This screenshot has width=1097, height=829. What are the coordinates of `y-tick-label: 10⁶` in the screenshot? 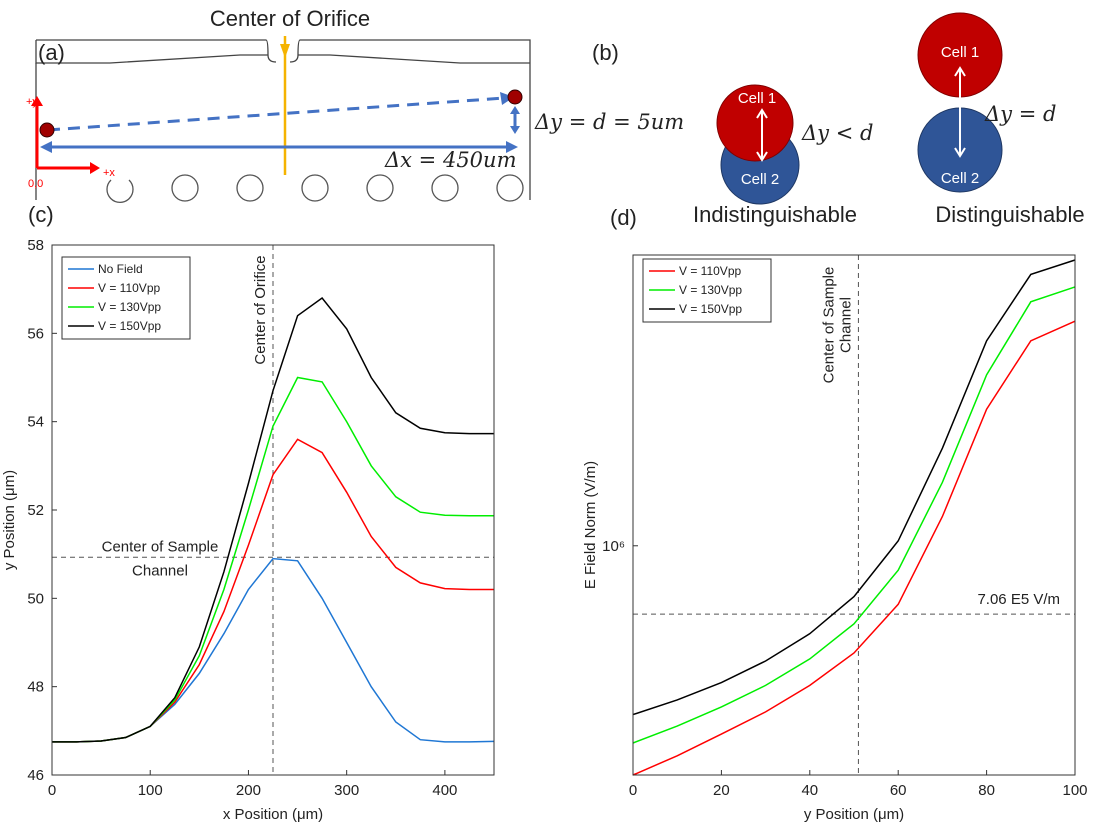 It's located at (613, 546).